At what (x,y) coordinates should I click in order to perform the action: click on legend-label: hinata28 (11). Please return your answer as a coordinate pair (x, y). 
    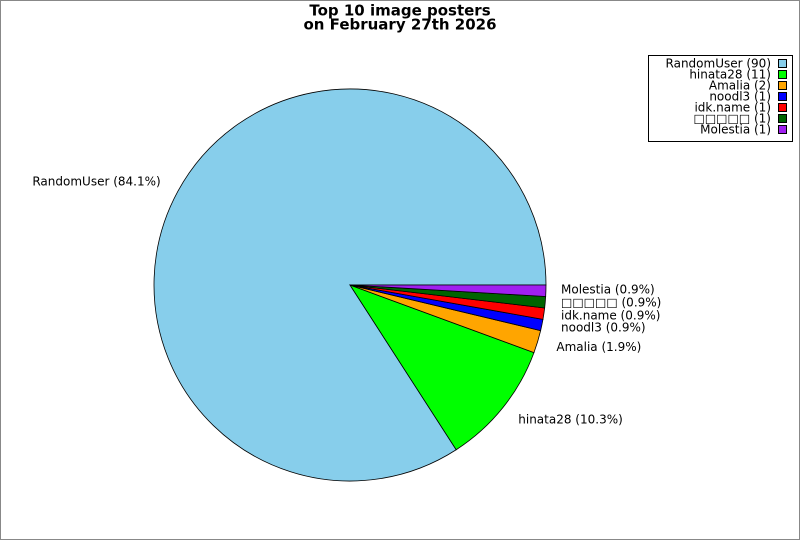
    Looking at the image, I should click on (730, 75).